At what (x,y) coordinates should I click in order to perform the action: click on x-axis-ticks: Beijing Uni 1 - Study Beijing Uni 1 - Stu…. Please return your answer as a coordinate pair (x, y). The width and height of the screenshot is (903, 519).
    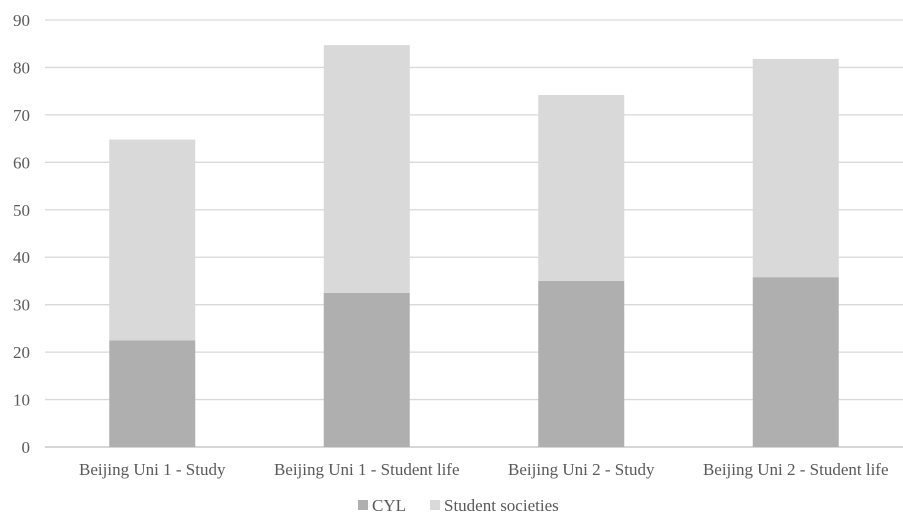
    Looking at the image, I should click on (483, 469).